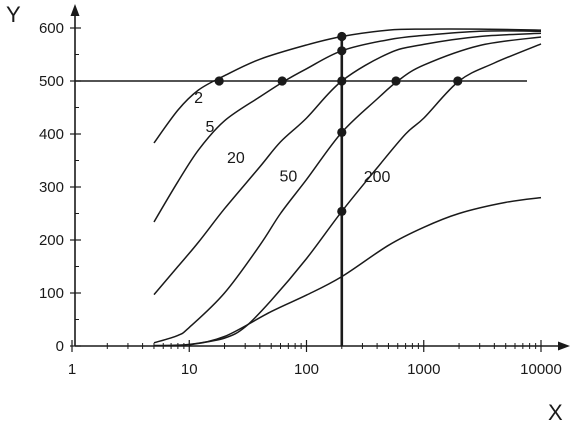 The width and height of the screenshot is (570, 424). What do you see at coordinates (209, 127) in the screenshot?
I see `curve-label: 5` at bounding box center [209, 127].